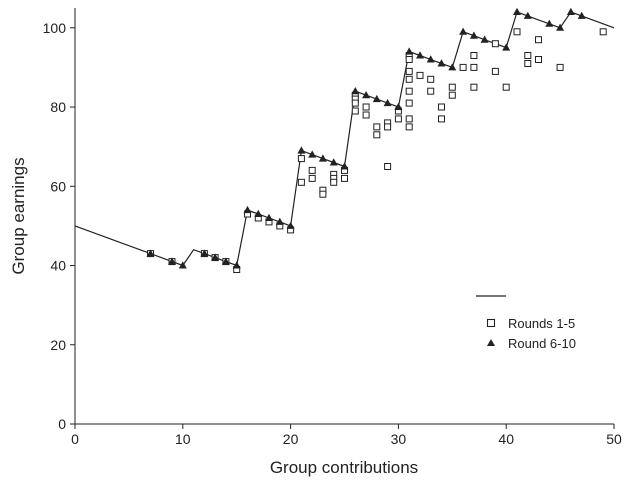 The image size is (625, 483). I want to click on x-tick-label: 40, so click(506, 439).